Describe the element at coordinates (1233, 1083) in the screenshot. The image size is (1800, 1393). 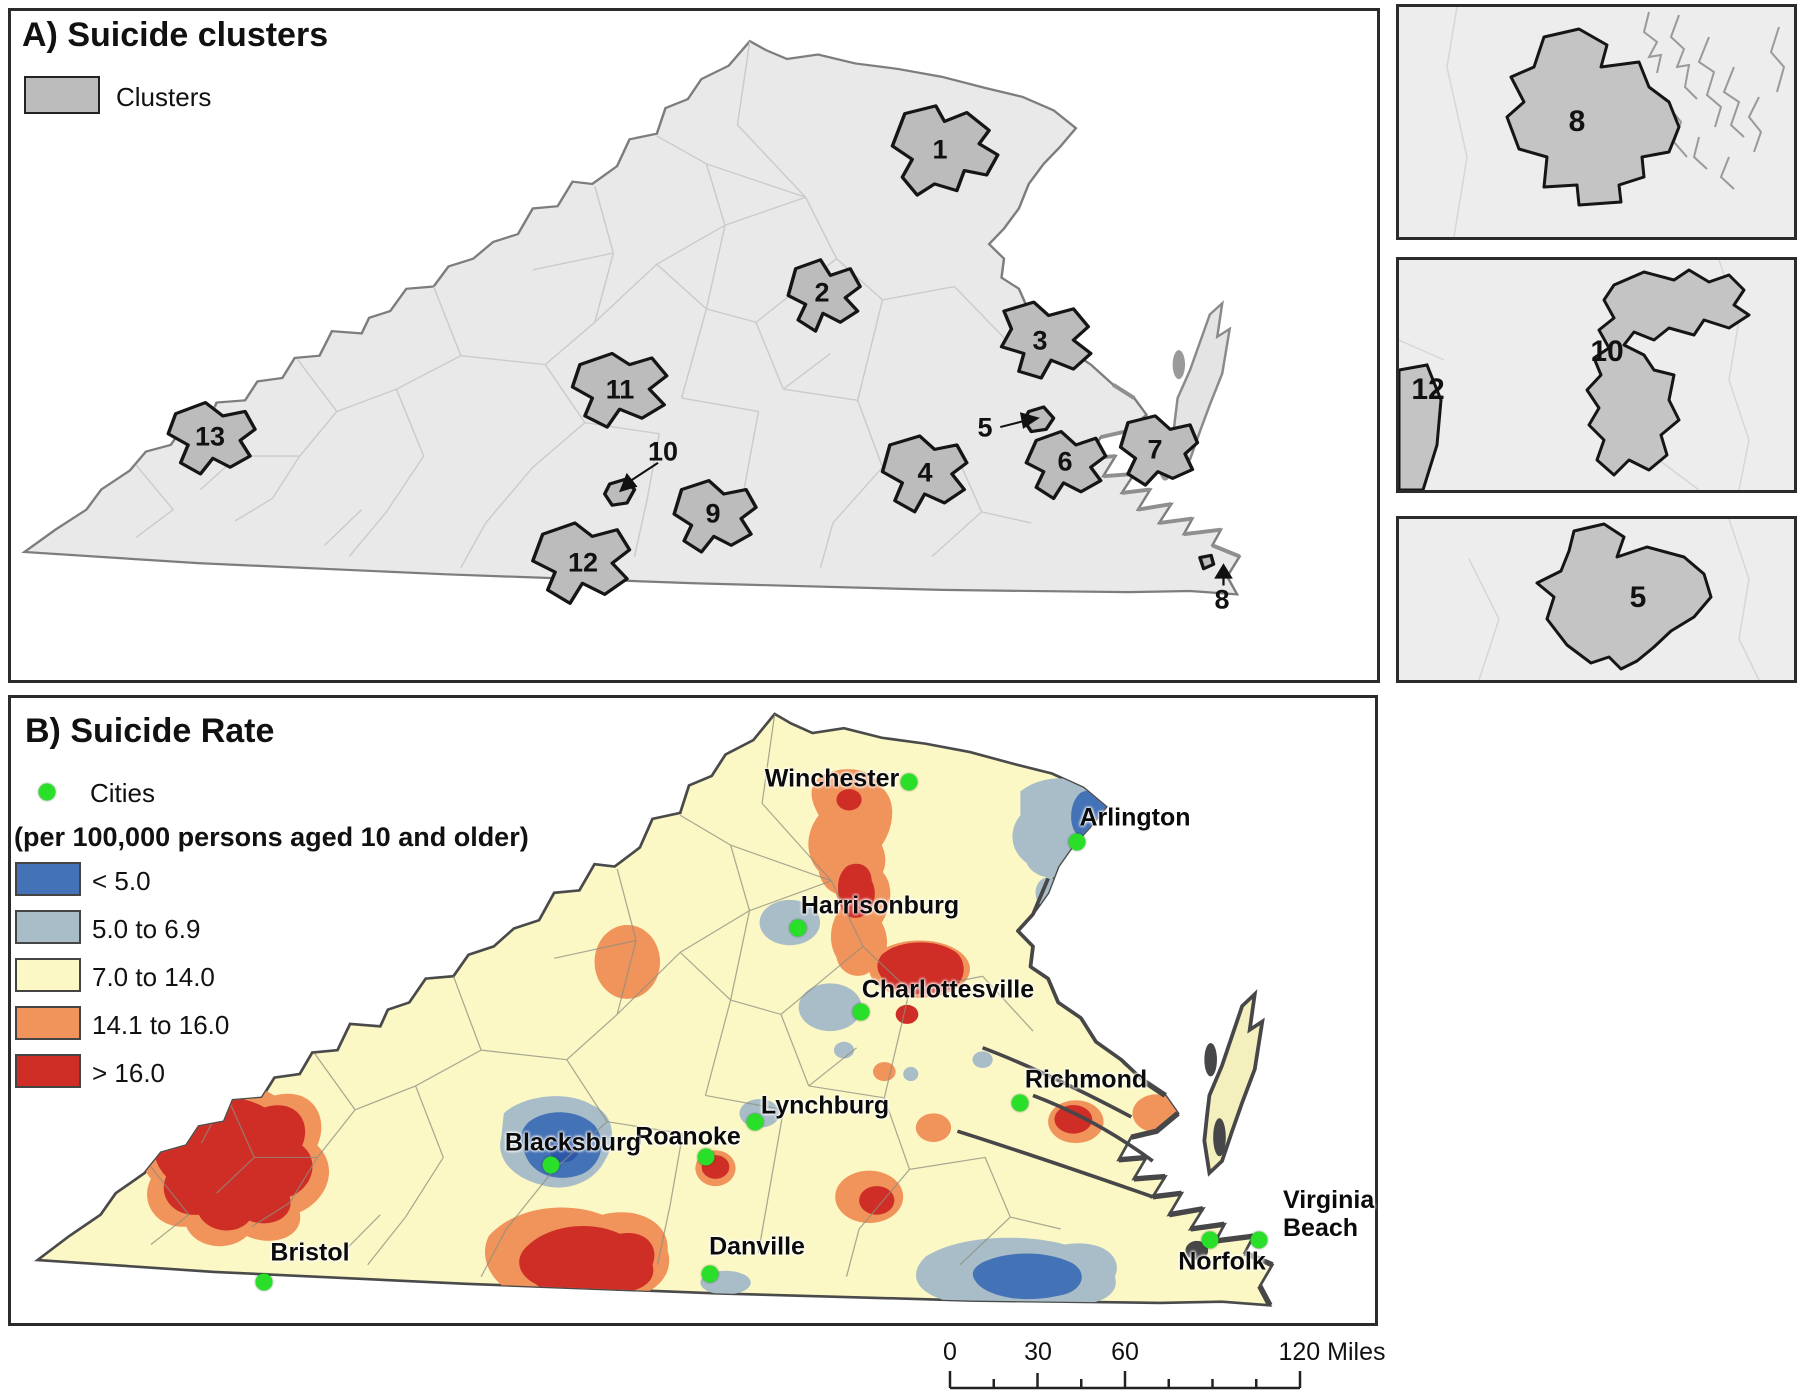
I see `eastern-shore-b` at that location.